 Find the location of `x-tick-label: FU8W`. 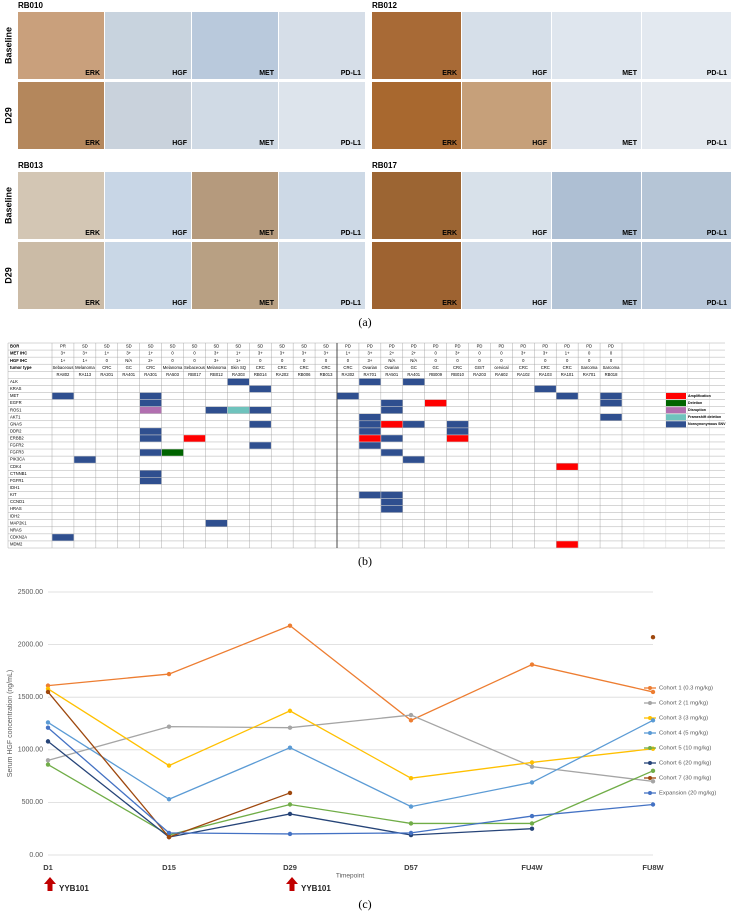

x-tick-label: FU8W is located at coordinates (653, 867).